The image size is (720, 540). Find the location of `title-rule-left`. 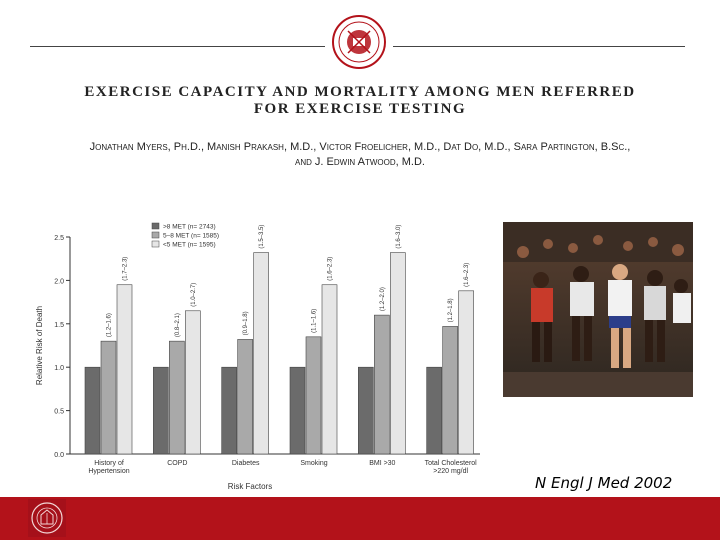

title-rule-left is located at coordinates (177, 46).